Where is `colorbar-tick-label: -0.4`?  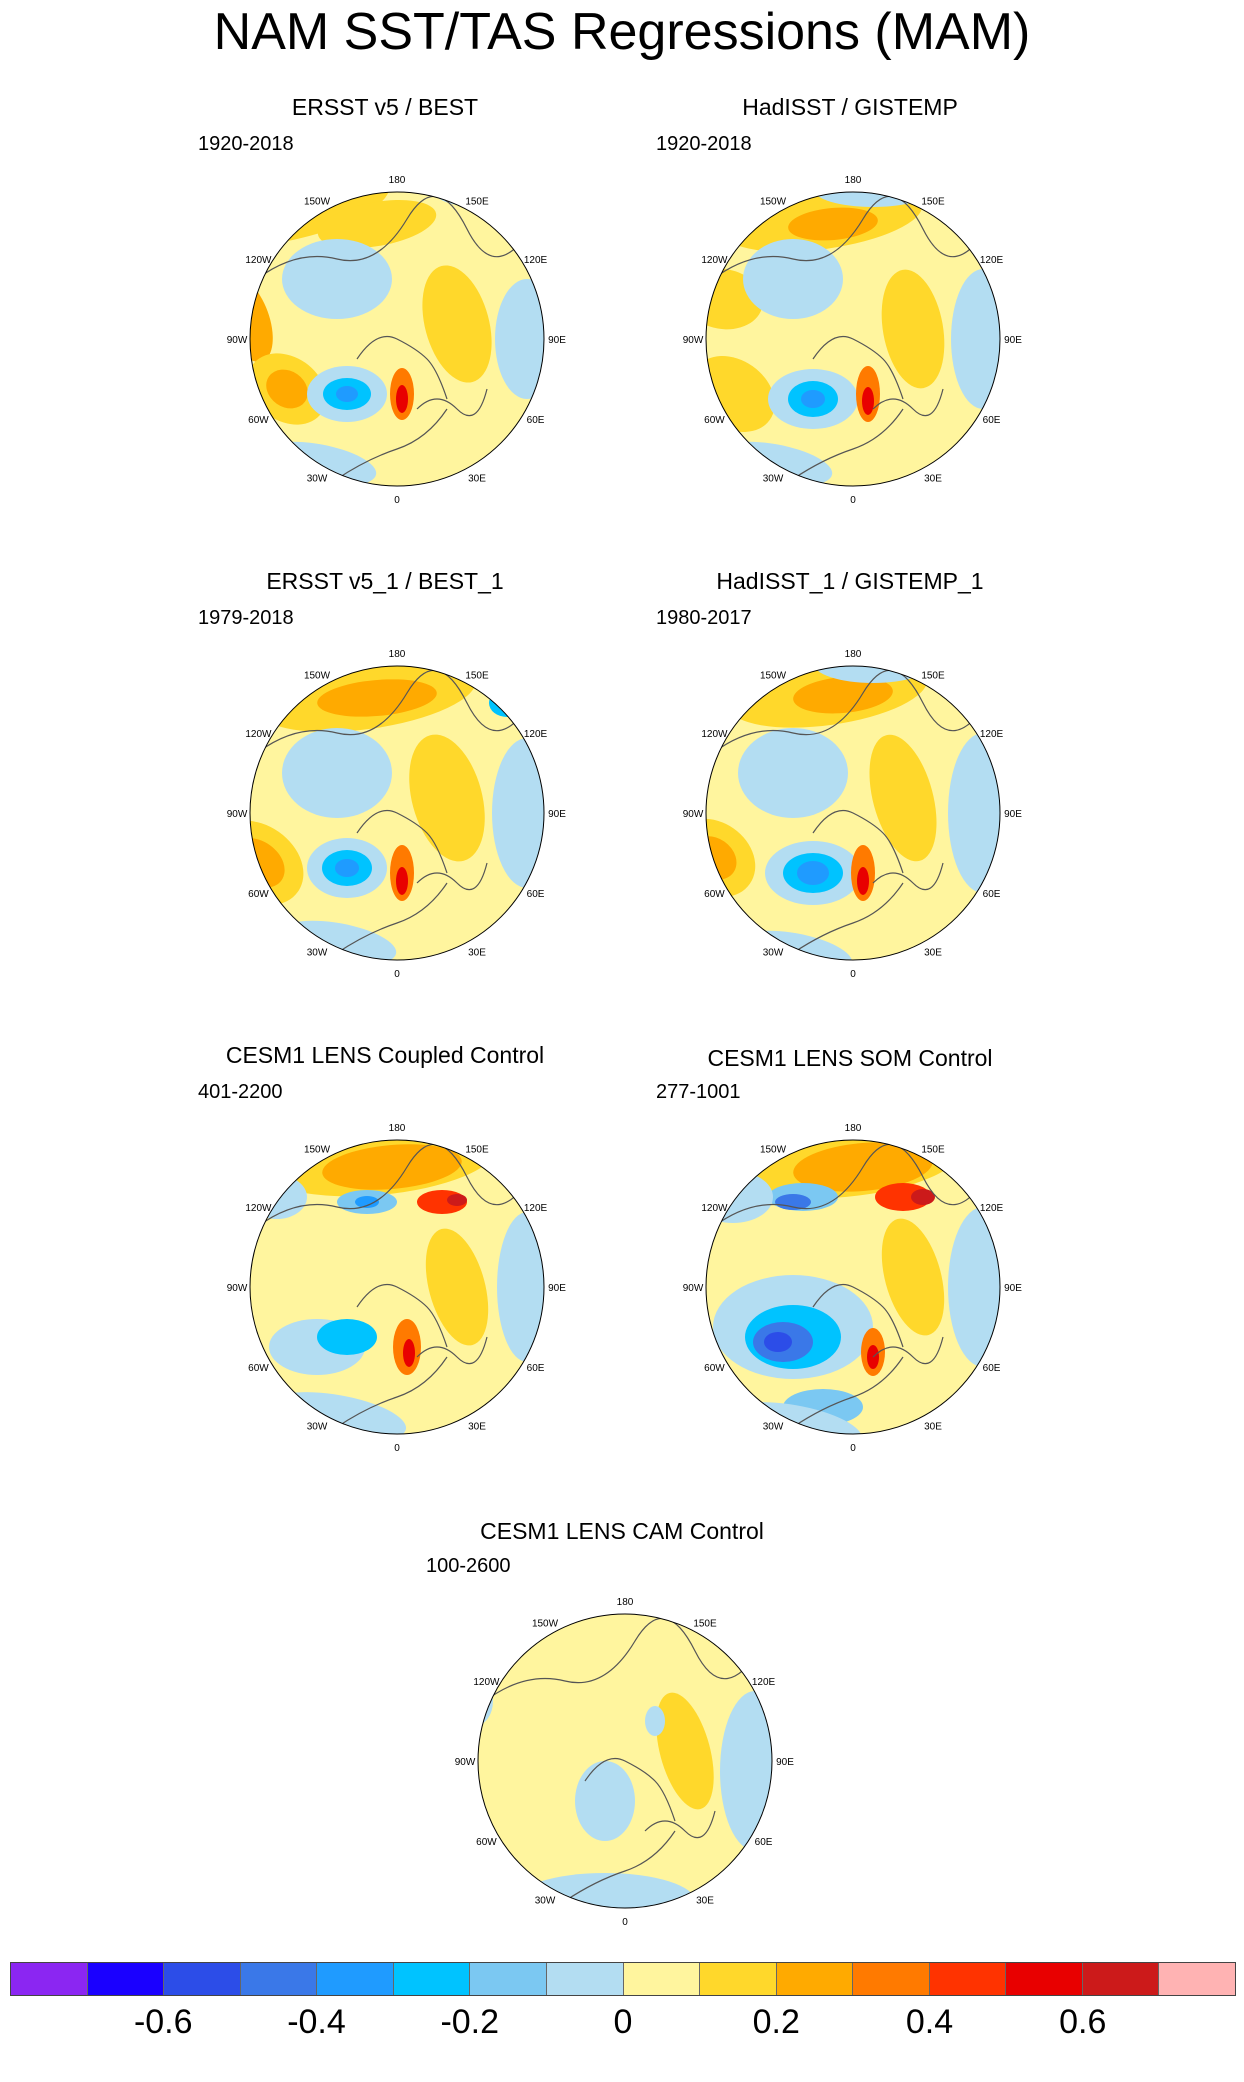
colorbar-tick-label: -0.4 is located at coordinates (316, 2022).